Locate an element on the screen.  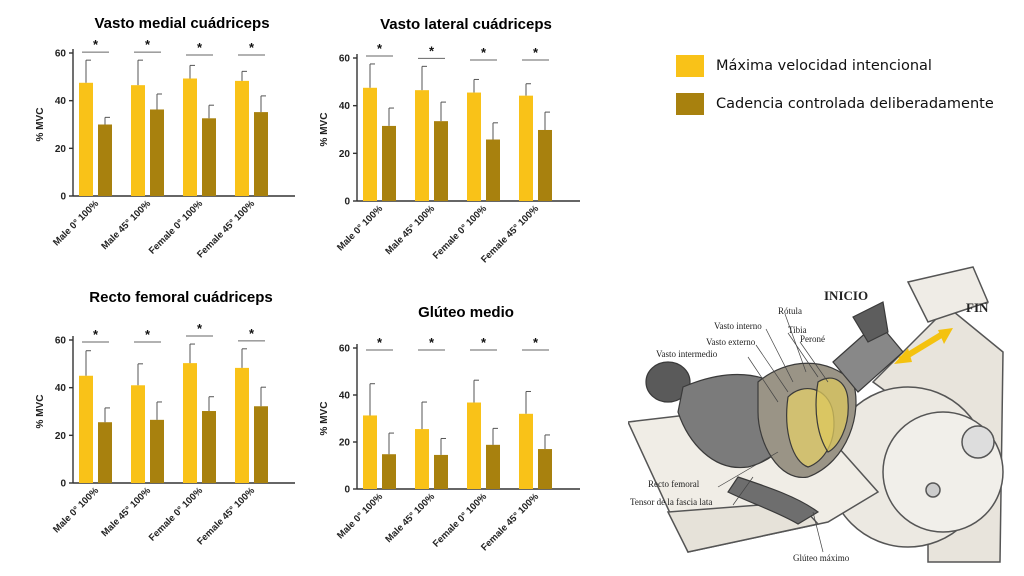
legend-label-slow: Cadencia controlada deliberadamente is located at coordinates (855, 104).